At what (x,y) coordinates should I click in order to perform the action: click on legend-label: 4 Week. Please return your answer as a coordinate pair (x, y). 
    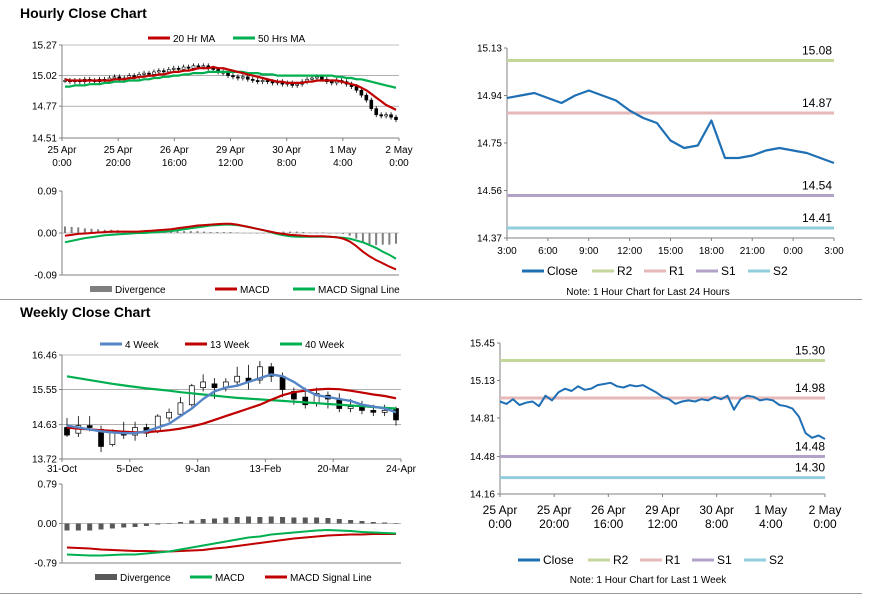
    Looking at the image, I should click on (142, 345).